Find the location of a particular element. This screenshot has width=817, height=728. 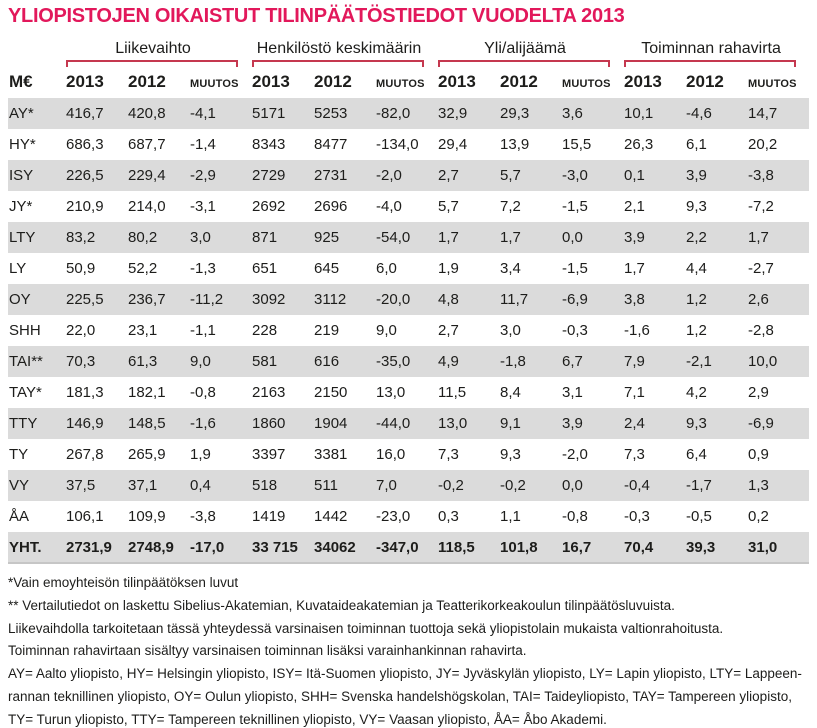

row-label: LTY is located at coordinates (22, 237).